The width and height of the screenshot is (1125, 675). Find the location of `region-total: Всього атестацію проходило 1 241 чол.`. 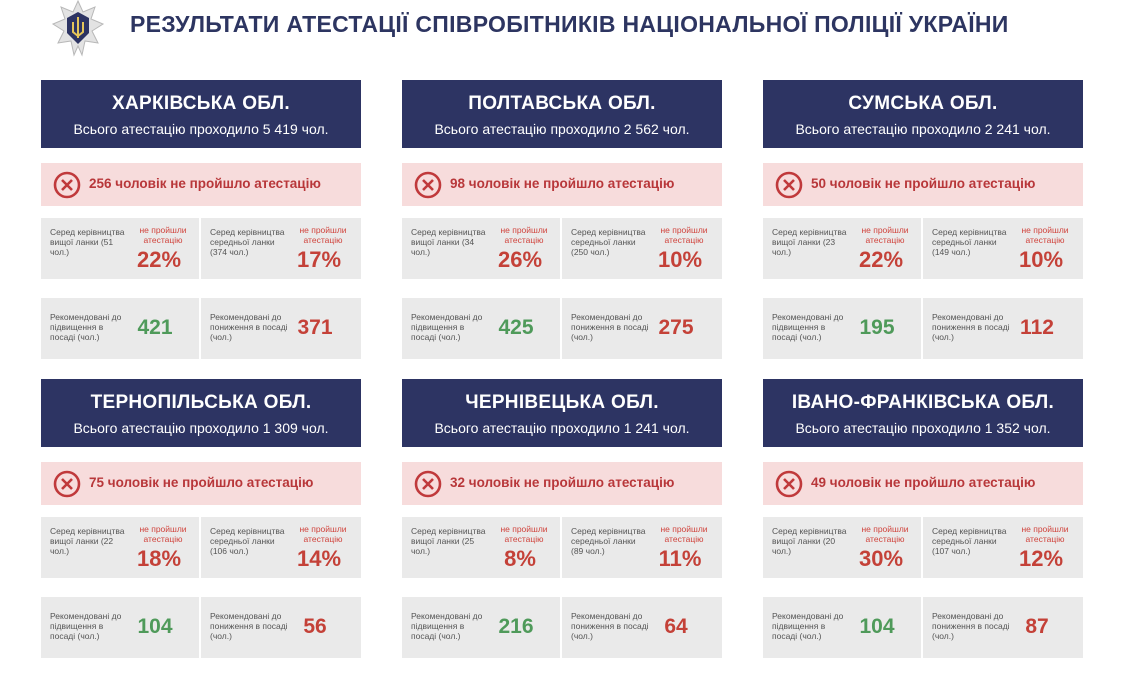

region-total: Всього атестацію проходило 1 241 чол. is located at coordinates (562, 428).